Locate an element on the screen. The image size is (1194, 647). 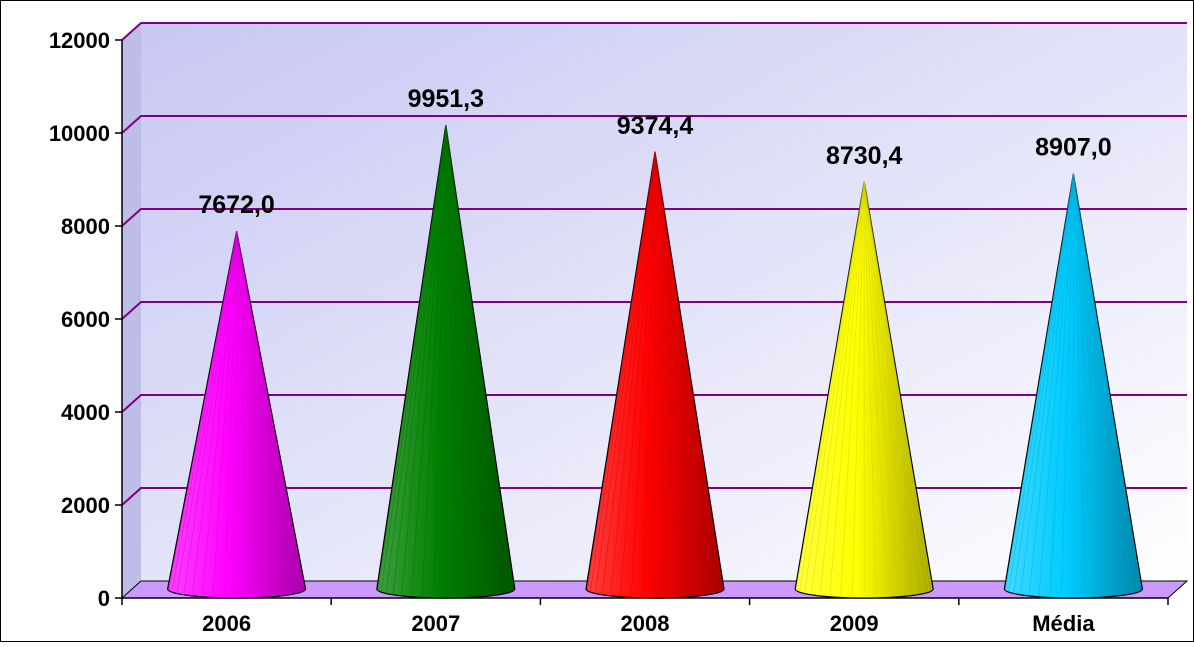
data-label: 9951,3 is located at coordinates (446, 99).